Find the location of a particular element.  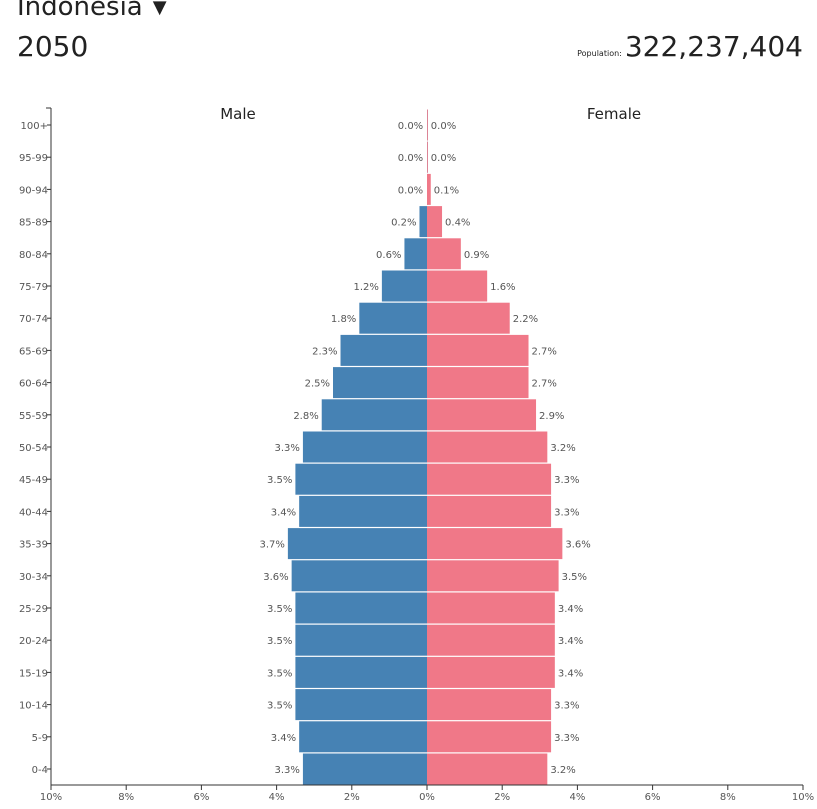

age-group-label: 30-34 is located at coordinates (33, 577).